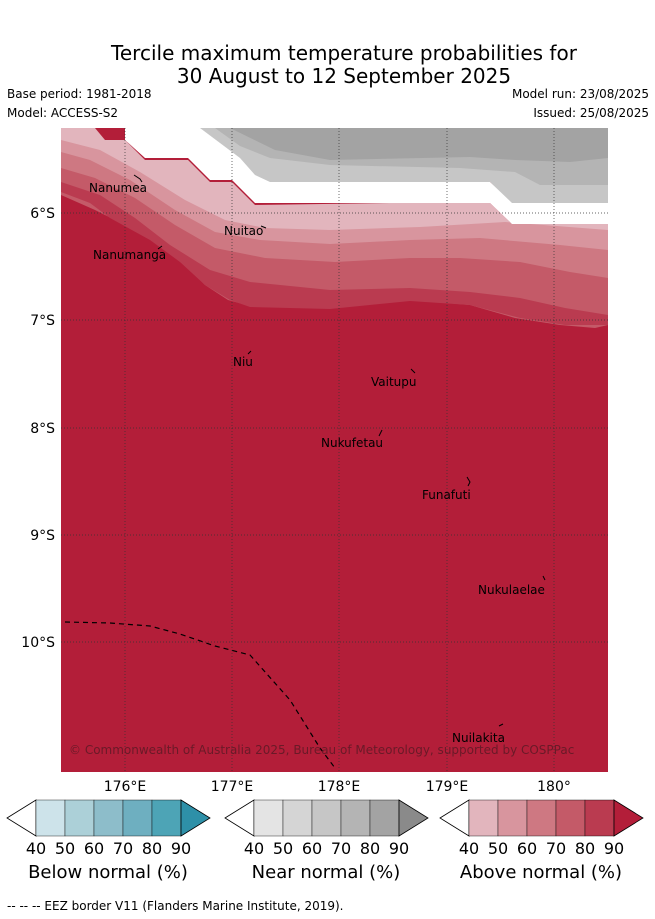 Image resolution: width=655 pixels, height=919 pixels. Describe the element at coordinates (21, 818) in the screenshot. I see `colorbar-below-low-extend` at that location.